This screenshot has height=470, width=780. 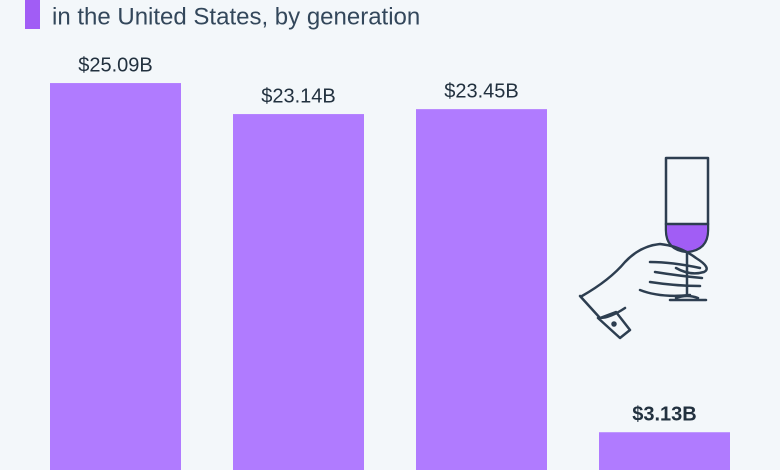 What do you see at coordinates (664, 415) in the screenshot?
I see `value-label: $3.13B` at bounding box center [664, 415].